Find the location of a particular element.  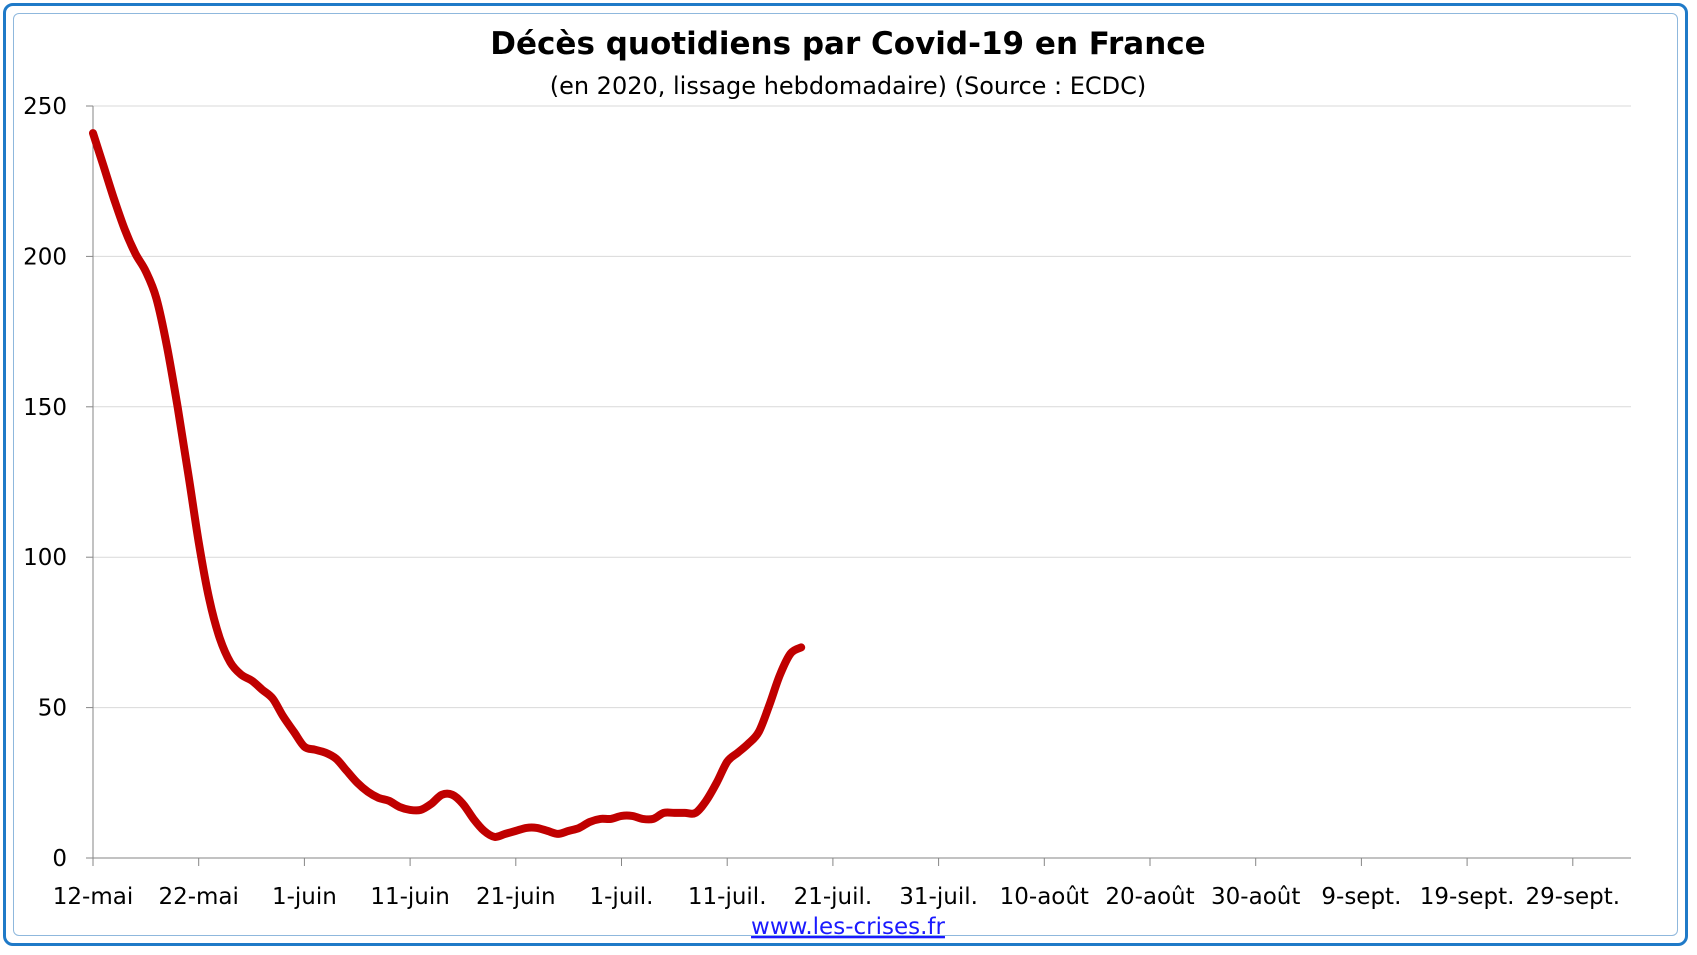

x-tick-label: 12-mai is located at coordinates (93, 897).